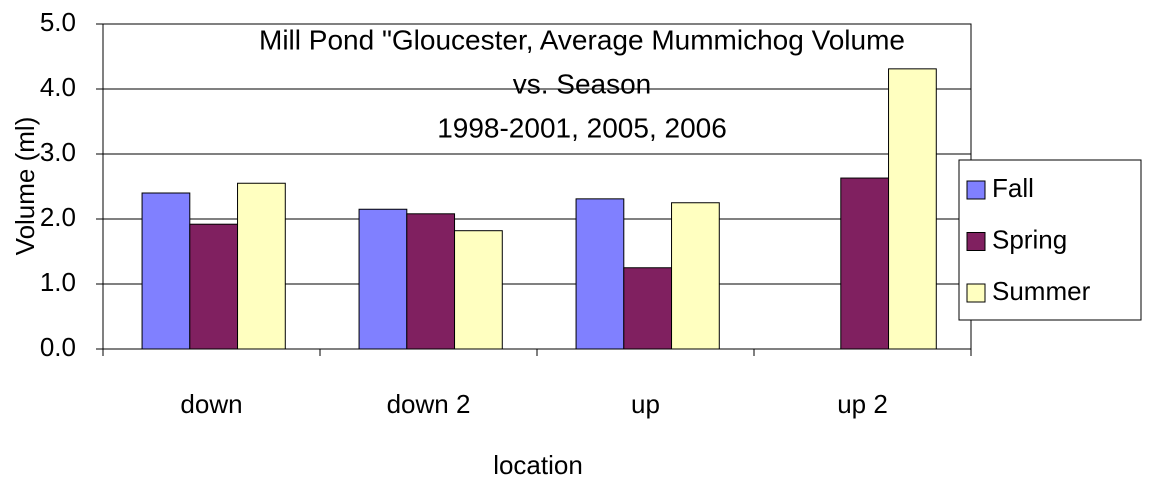  What do you see at coordinates (1013, 188) in the screenshot?
I see `legend-label: Fall` at bounding box center [1013, 188].